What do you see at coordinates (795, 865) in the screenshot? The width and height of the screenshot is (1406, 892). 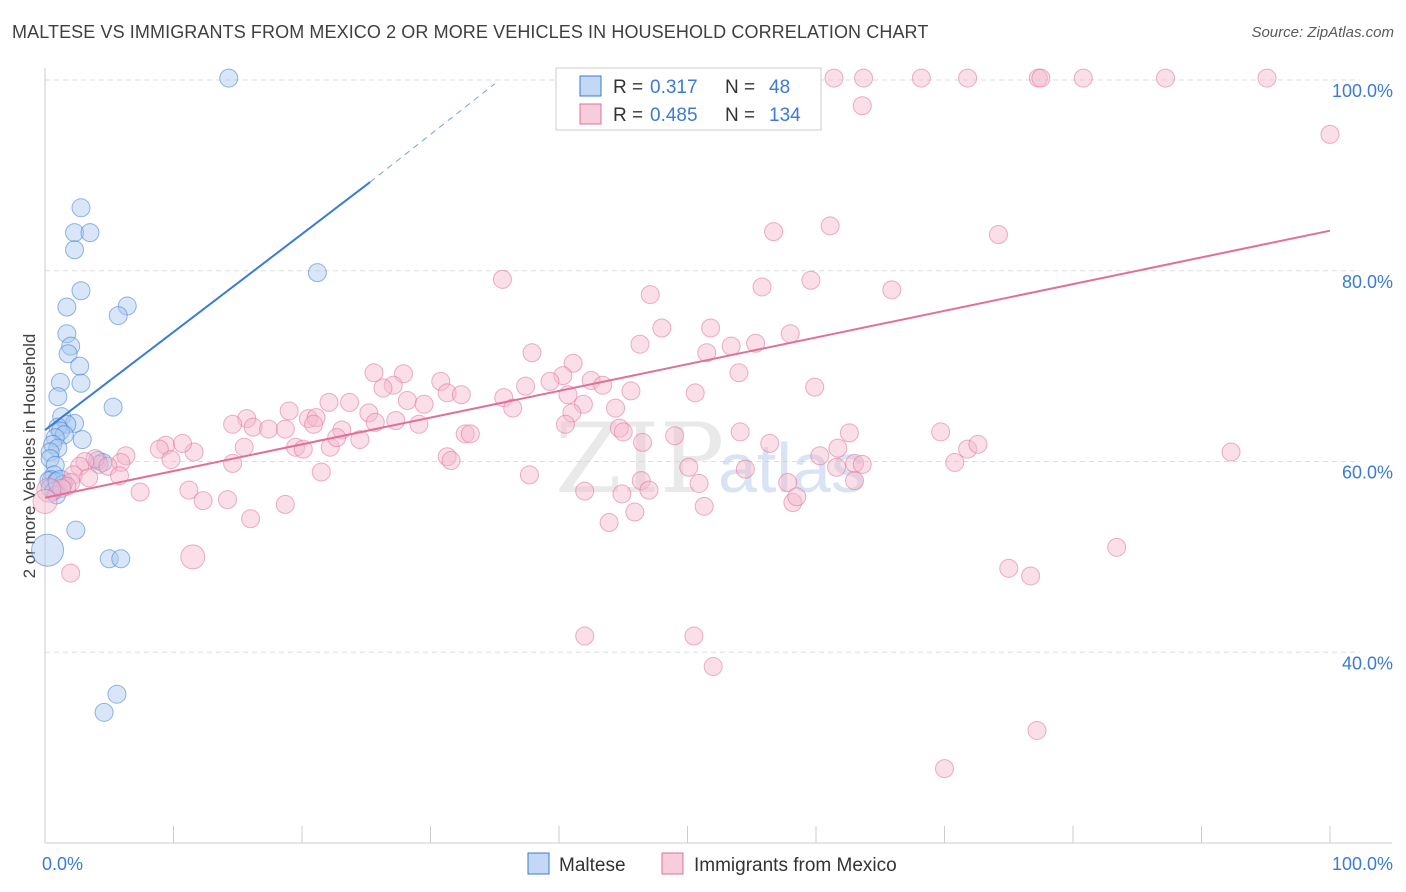 I see `legend-label-mexico: Immigrants from Mexico` at bounding box center [795, 865].